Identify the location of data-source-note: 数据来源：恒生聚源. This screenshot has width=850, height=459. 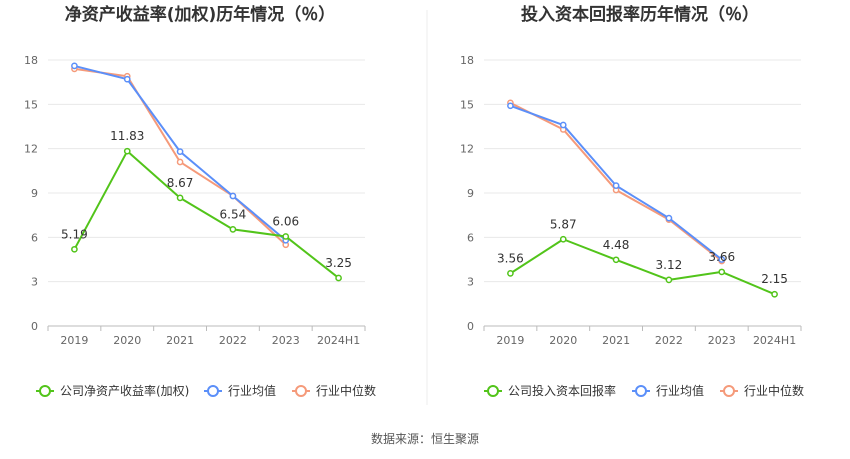
(425, 438).